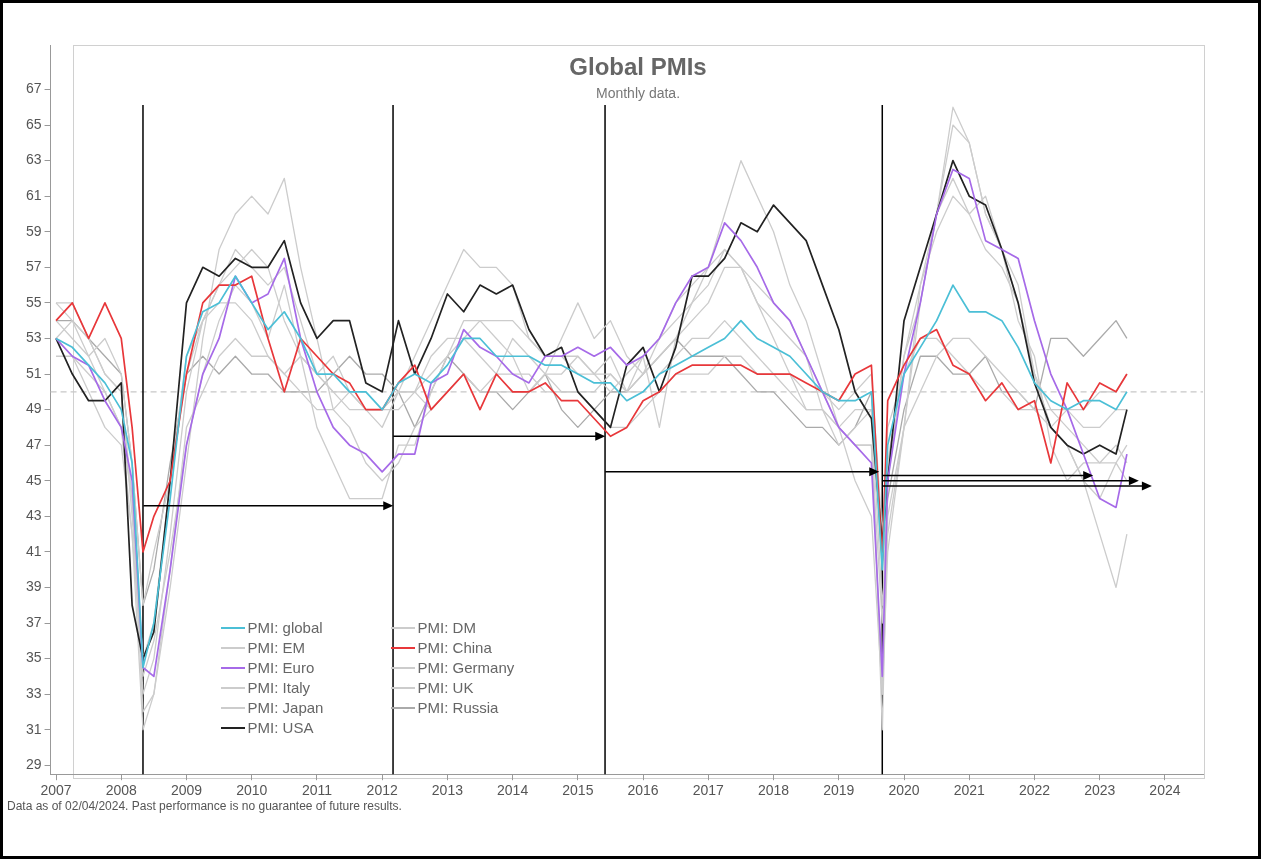 The image size is (1261, 859). Describe the element at coordinates (638, 93) in the screenshot. I see `text: Monthly data.` at that location.